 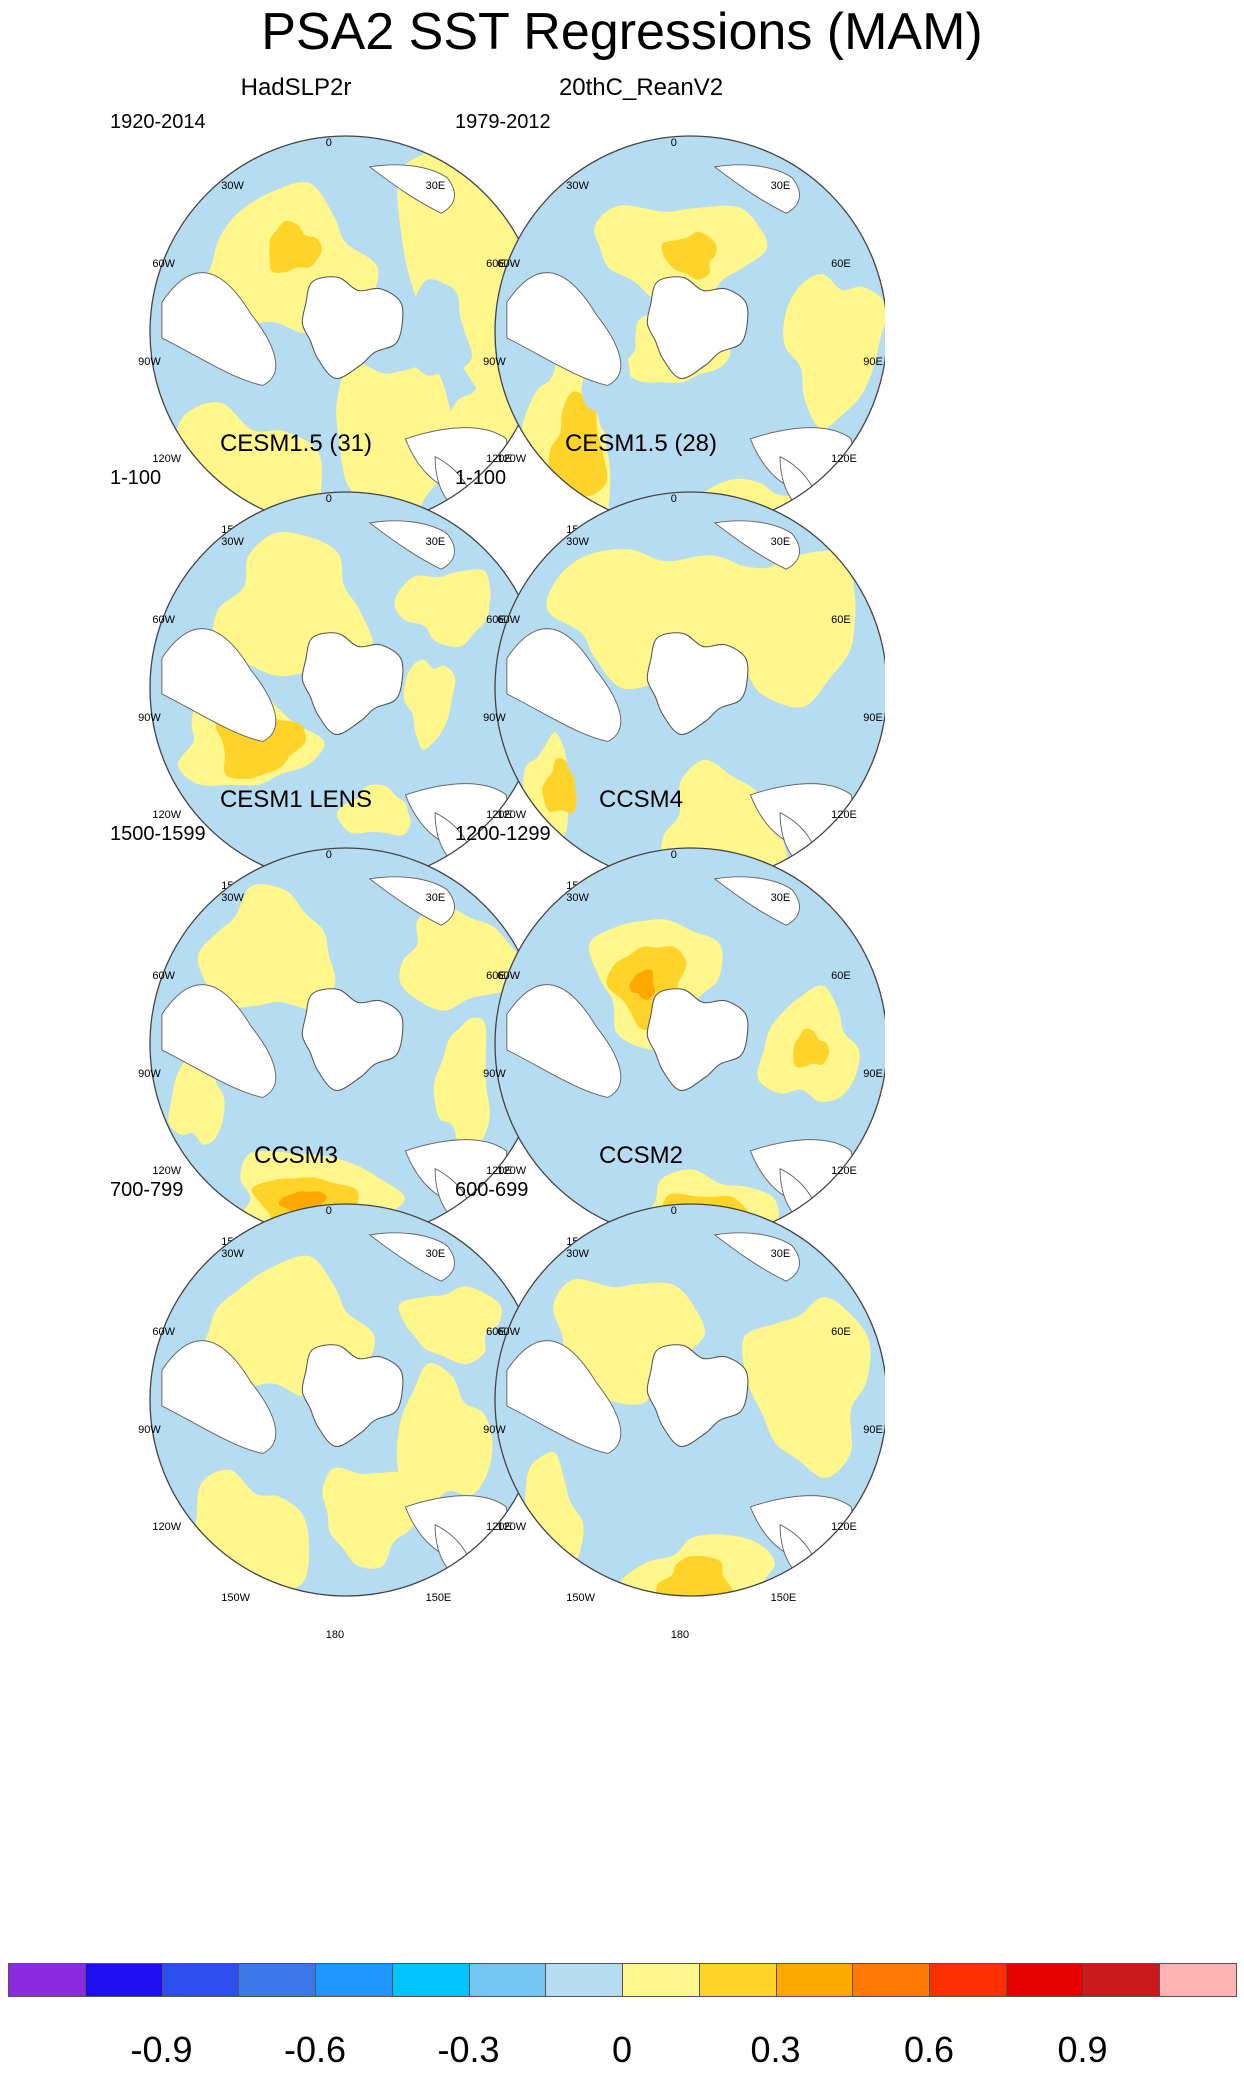 What do you see at coordinates (296, 799) in the screenshot?
I see `panel-title: CESM1 LENS` at bounding box center [296, 799].